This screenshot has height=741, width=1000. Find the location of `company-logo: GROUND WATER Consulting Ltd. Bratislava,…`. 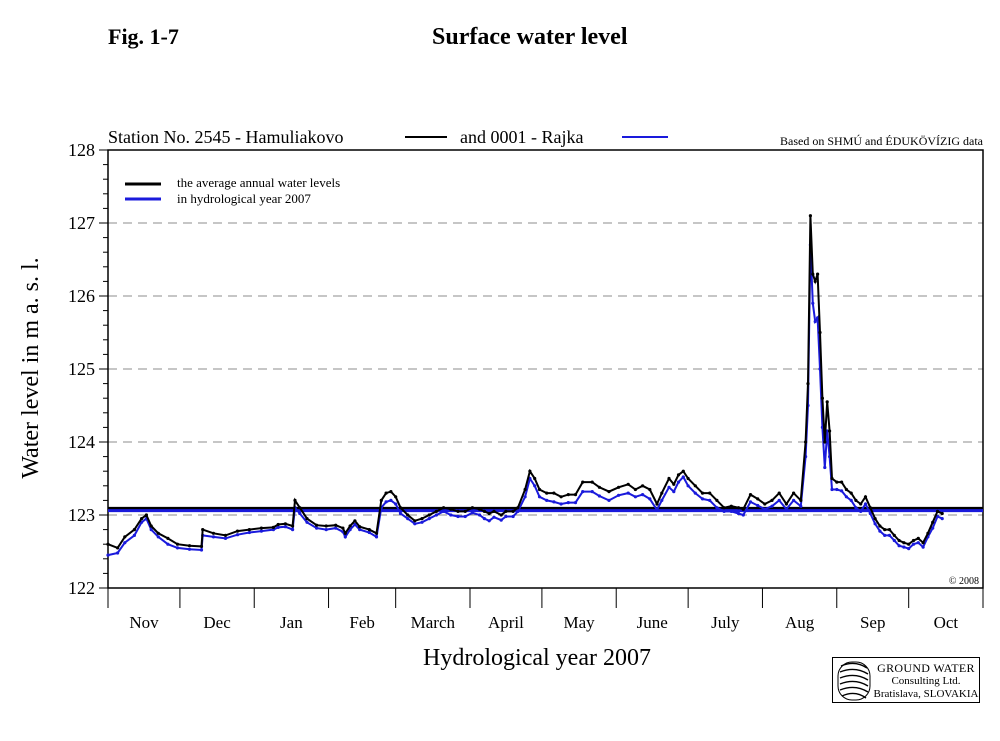

company-logo: GROUND WATER Consulting Ltd. Bratislava,… is located at coordinates (906, 680).